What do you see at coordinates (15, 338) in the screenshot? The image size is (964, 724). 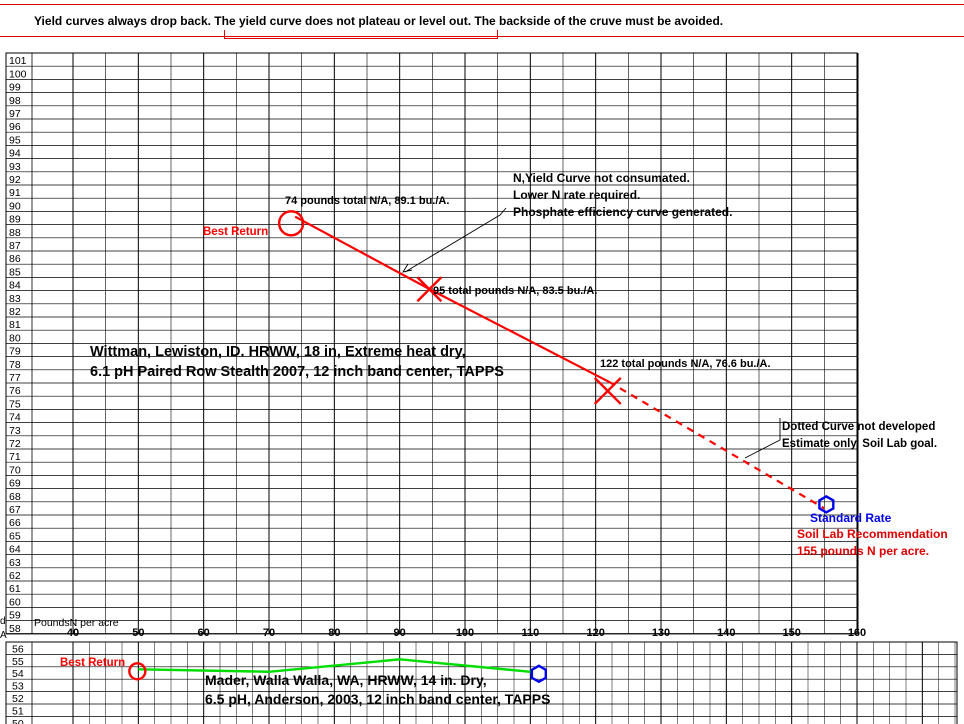 I see `y-tick-label: 80` at bounding box center [15, 338].